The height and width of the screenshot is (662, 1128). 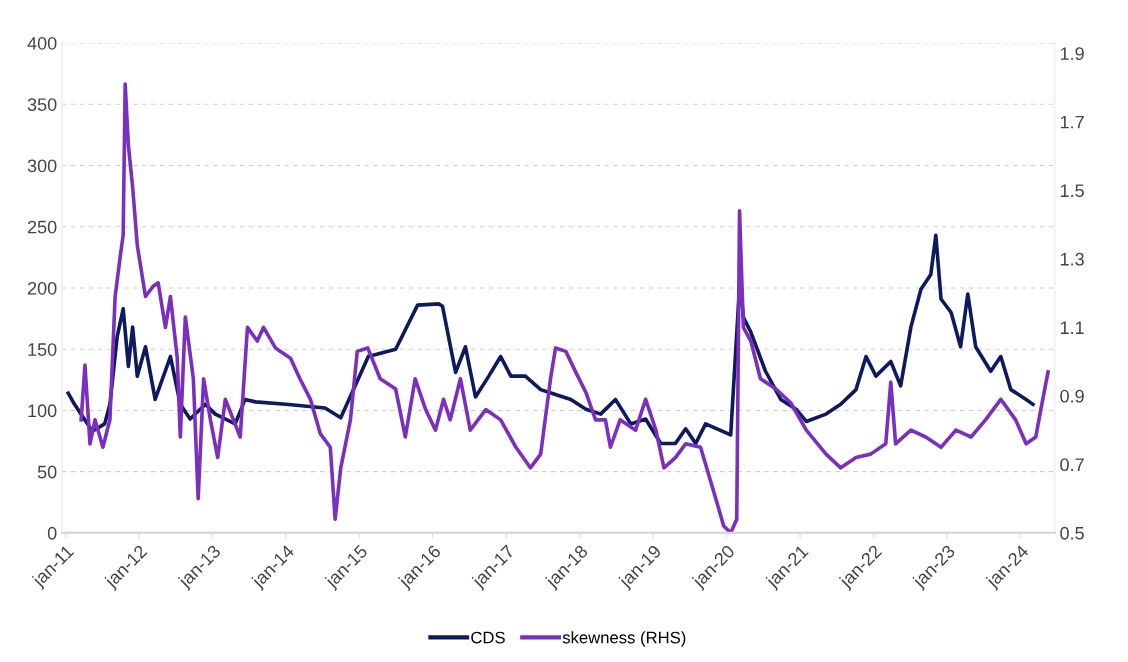 What do you see at coordinates (42, 227) in the screenshot?
I see `y-tick-label: 250` at bounding box center [42, 227].